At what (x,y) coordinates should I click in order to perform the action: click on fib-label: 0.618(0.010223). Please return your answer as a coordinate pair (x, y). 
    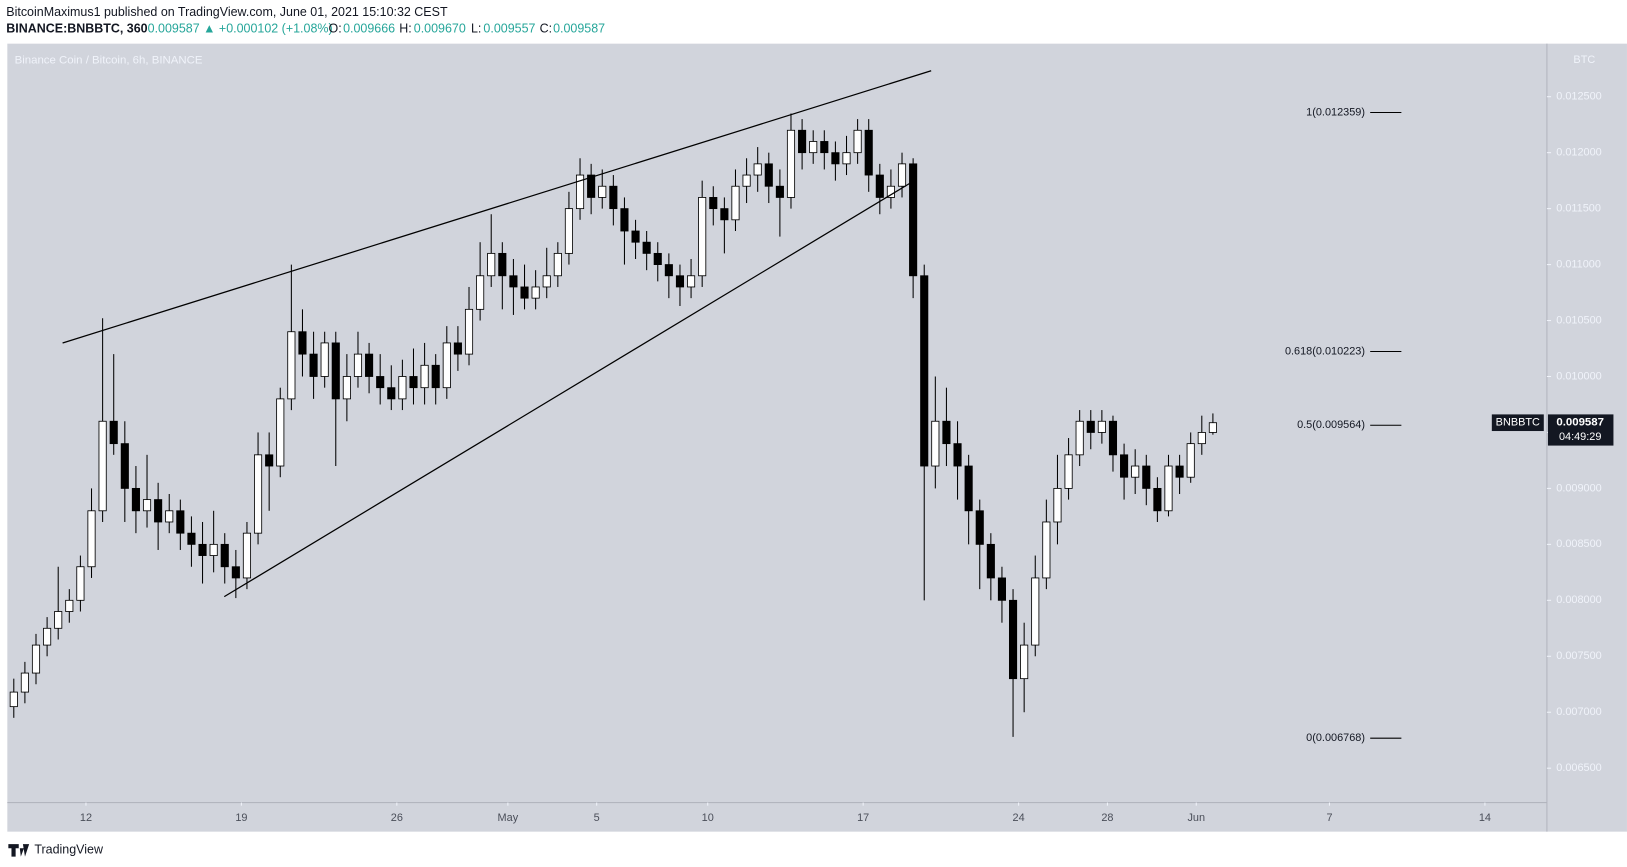
    Looking at the image, I should click on (1325, 351).